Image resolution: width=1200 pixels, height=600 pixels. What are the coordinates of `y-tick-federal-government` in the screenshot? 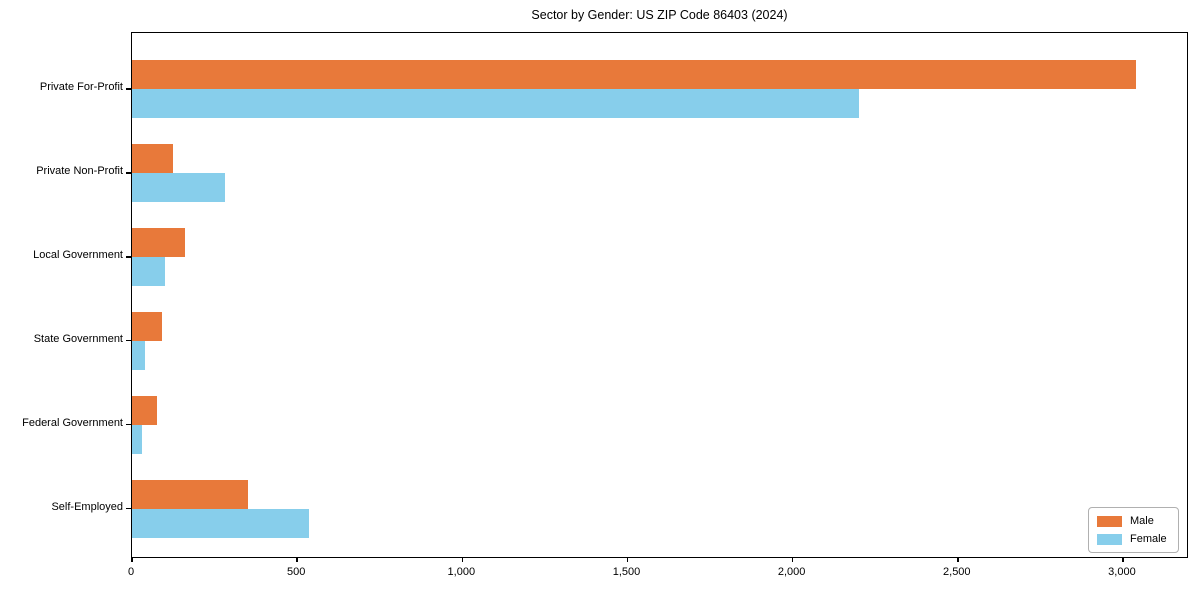 It's located at (129, 424).